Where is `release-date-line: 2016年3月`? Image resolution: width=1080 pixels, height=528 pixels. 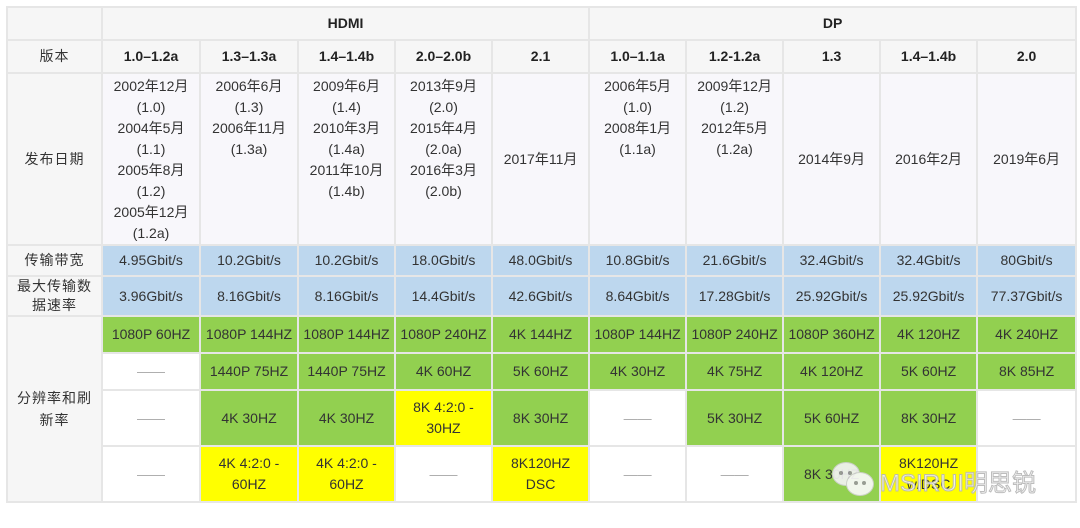 release-date-line: 2016年3月 is located at coordinates (443, 170).